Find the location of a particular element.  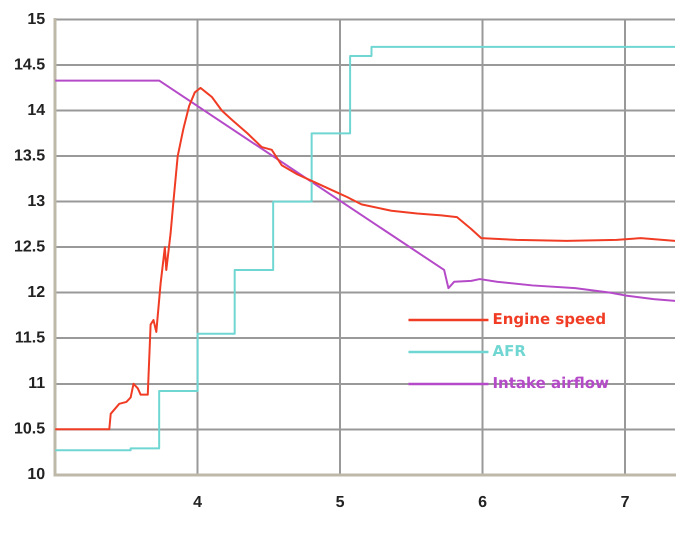

x-tick-label: 5 is located at coordinates (340, 502).